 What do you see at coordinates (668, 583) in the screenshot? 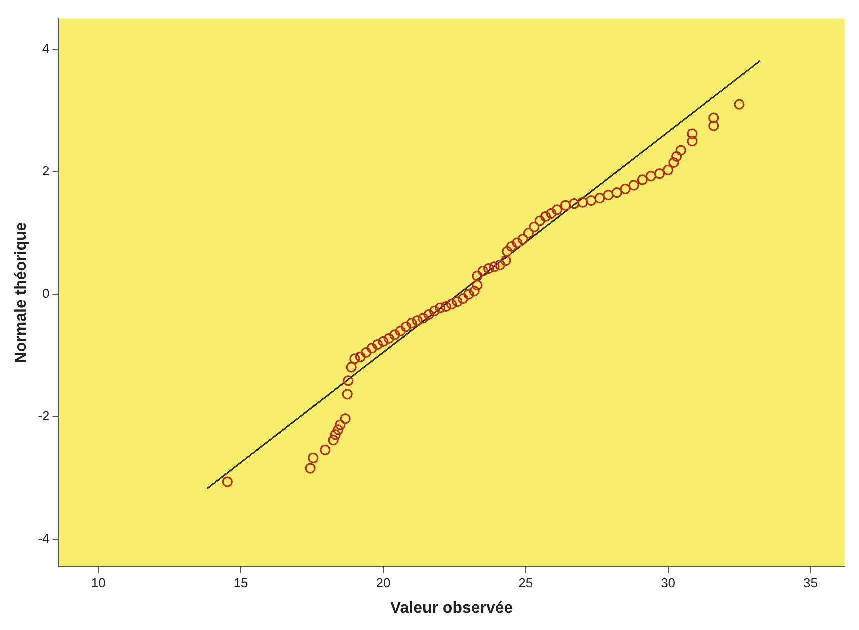
I see `x-tick-label: 30` at bounding box center [668, 583].